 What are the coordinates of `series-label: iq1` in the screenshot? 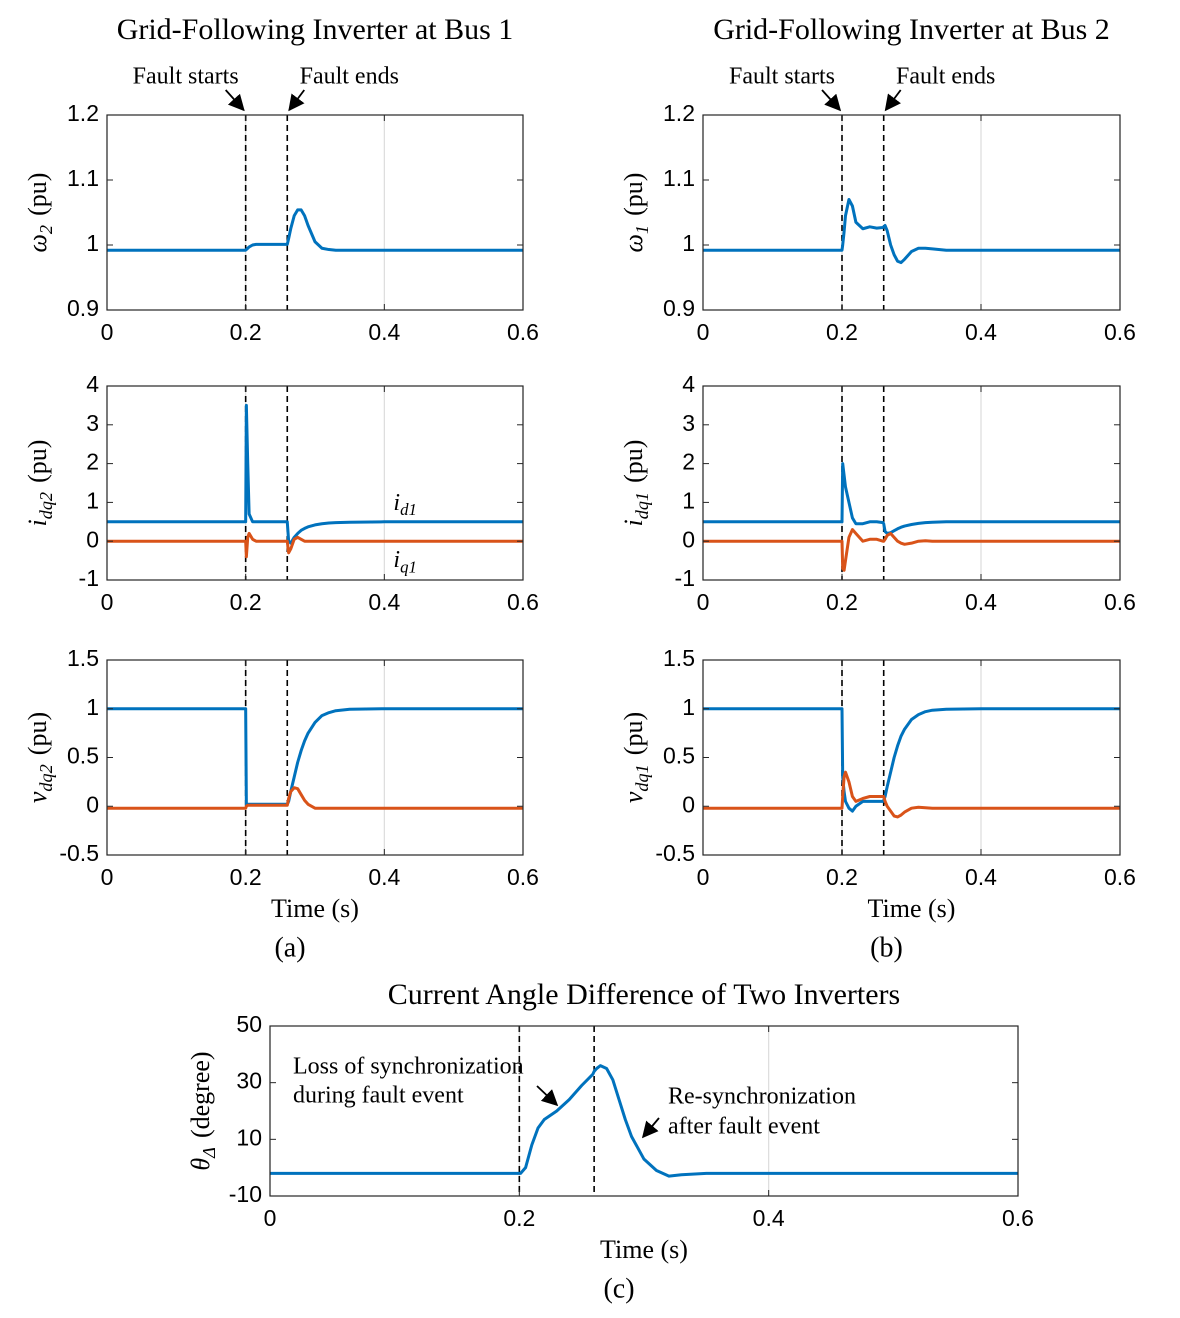 It's located at (404, 562).